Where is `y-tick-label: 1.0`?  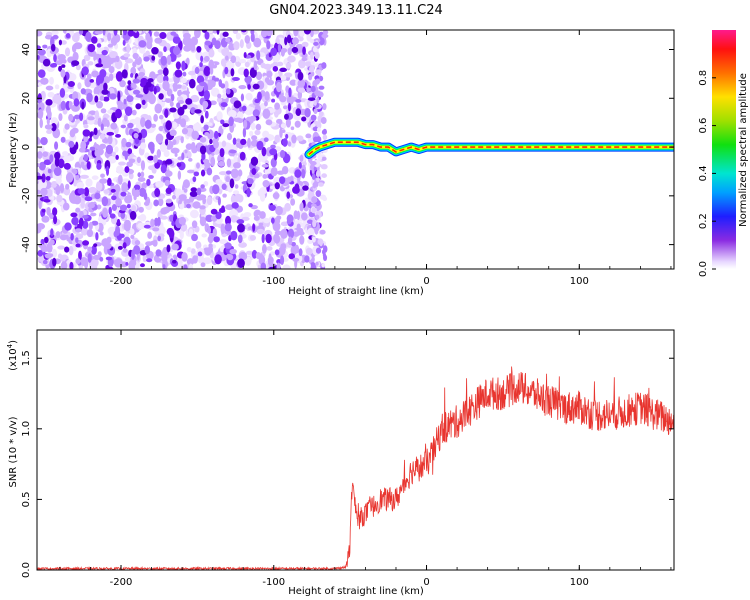
y-tick-label: 1.0 is located at coordinates (26, 429).